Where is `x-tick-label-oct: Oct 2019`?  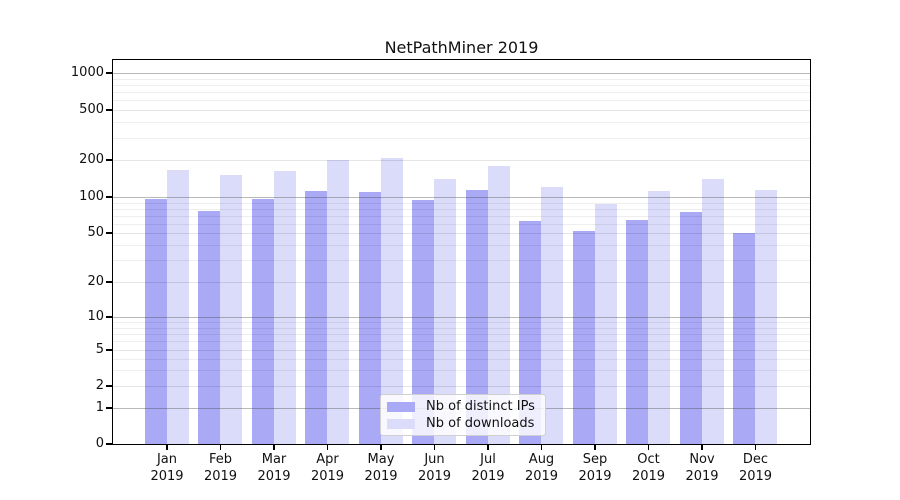
x-tick-label-oct: Oct 2019 is located at coordinates (648, 468).